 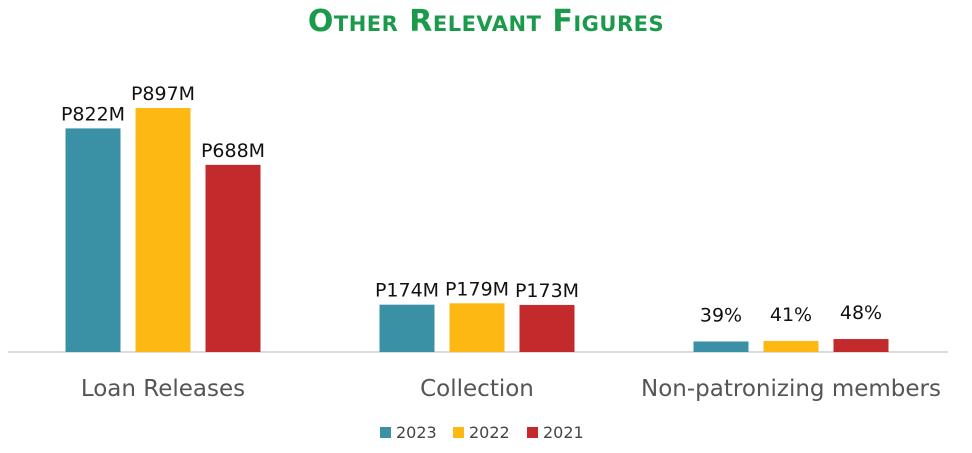 I want to click on bar-collection-2021, so click(x=547, y=328).